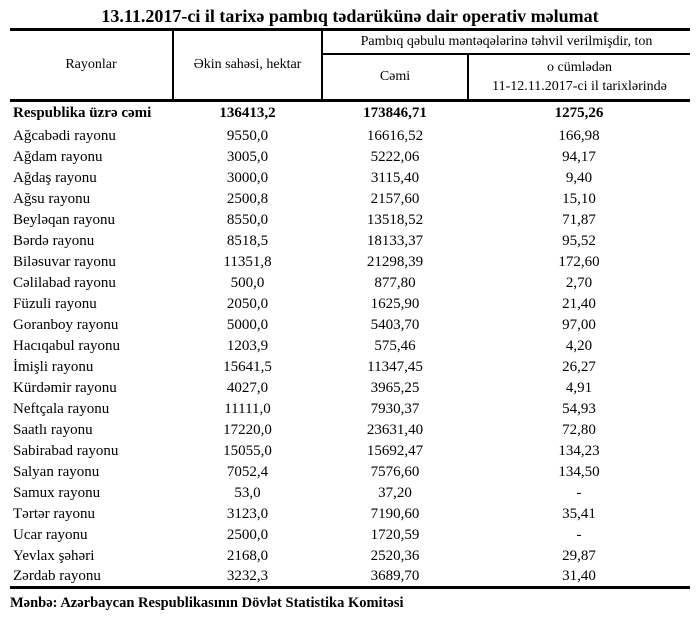  Describe the element at coordinates (55, 303) in the screenshot. I see `row-region-label: Füzuli rayonu` at that location.